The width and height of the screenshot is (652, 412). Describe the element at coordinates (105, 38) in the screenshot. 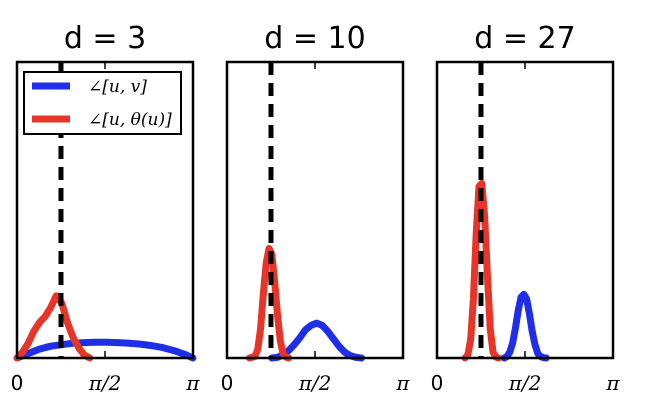

I see `chart-title: d = 3` at that location.